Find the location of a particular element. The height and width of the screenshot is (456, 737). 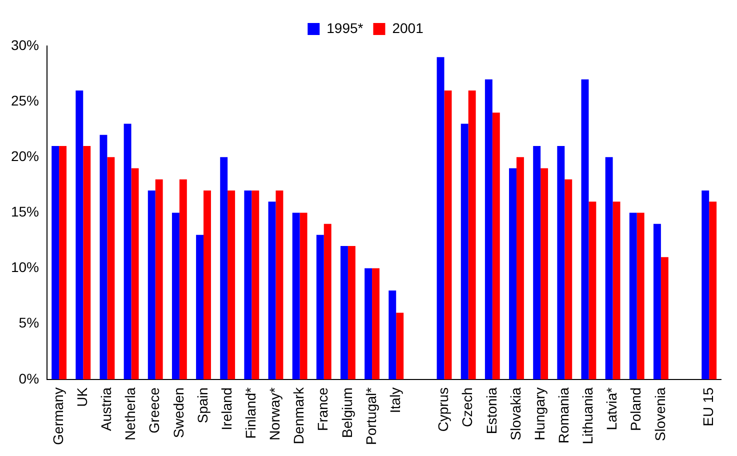

x-tick-label: Finland* is located at coordinates (250, 412).